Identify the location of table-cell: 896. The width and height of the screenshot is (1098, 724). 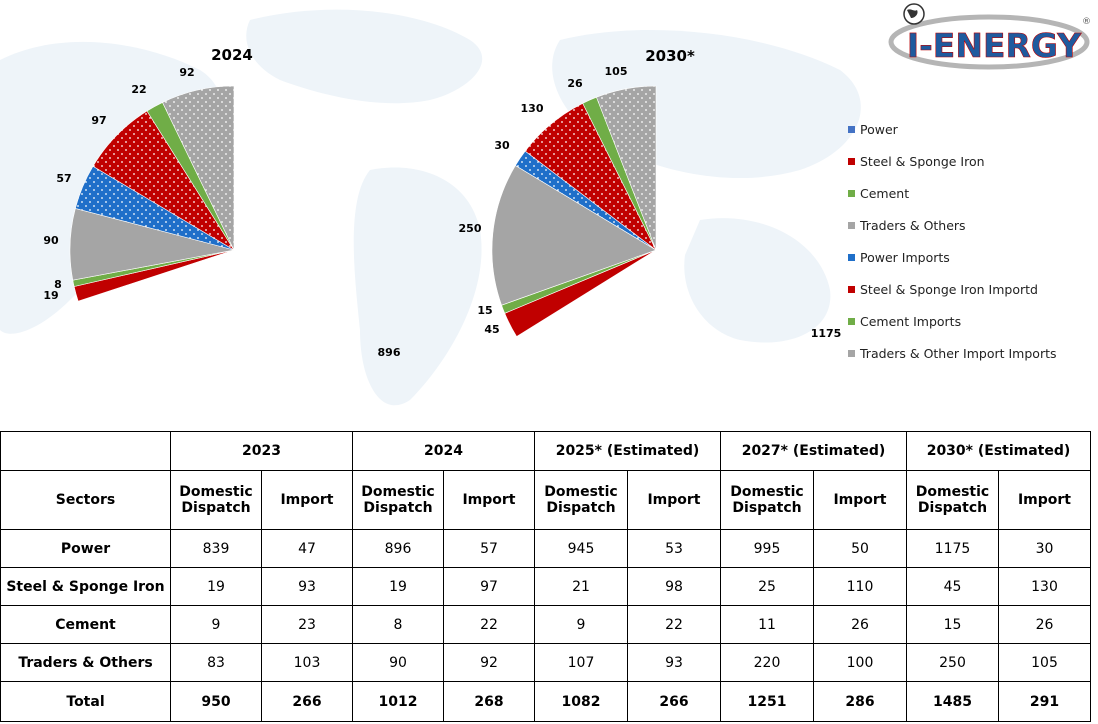
(398, 548).